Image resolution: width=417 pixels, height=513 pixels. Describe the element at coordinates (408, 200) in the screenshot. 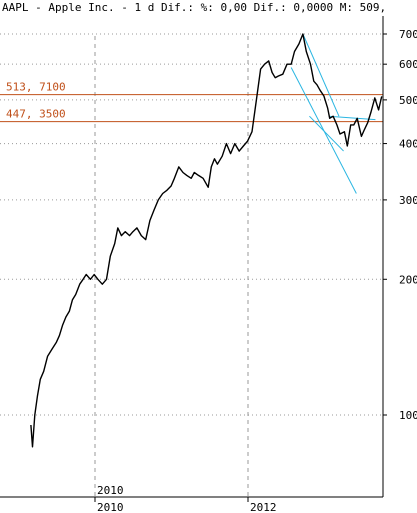

I see `y-tick-label: 300` at that location.